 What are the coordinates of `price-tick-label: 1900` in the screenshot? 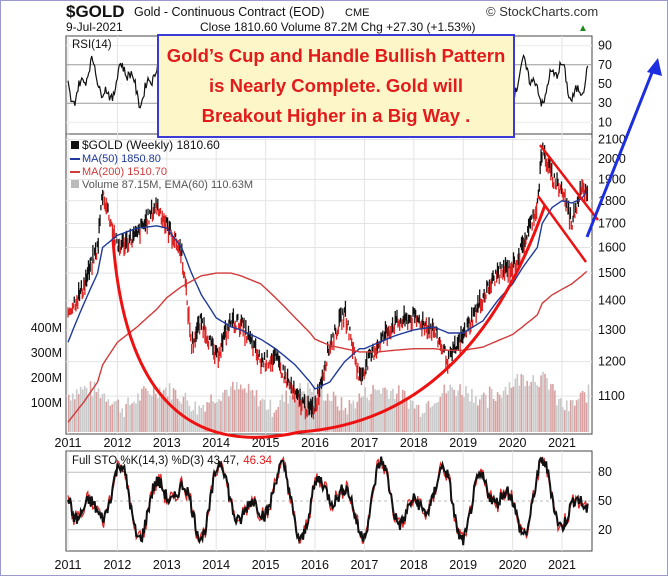 It's located at (612, 179).